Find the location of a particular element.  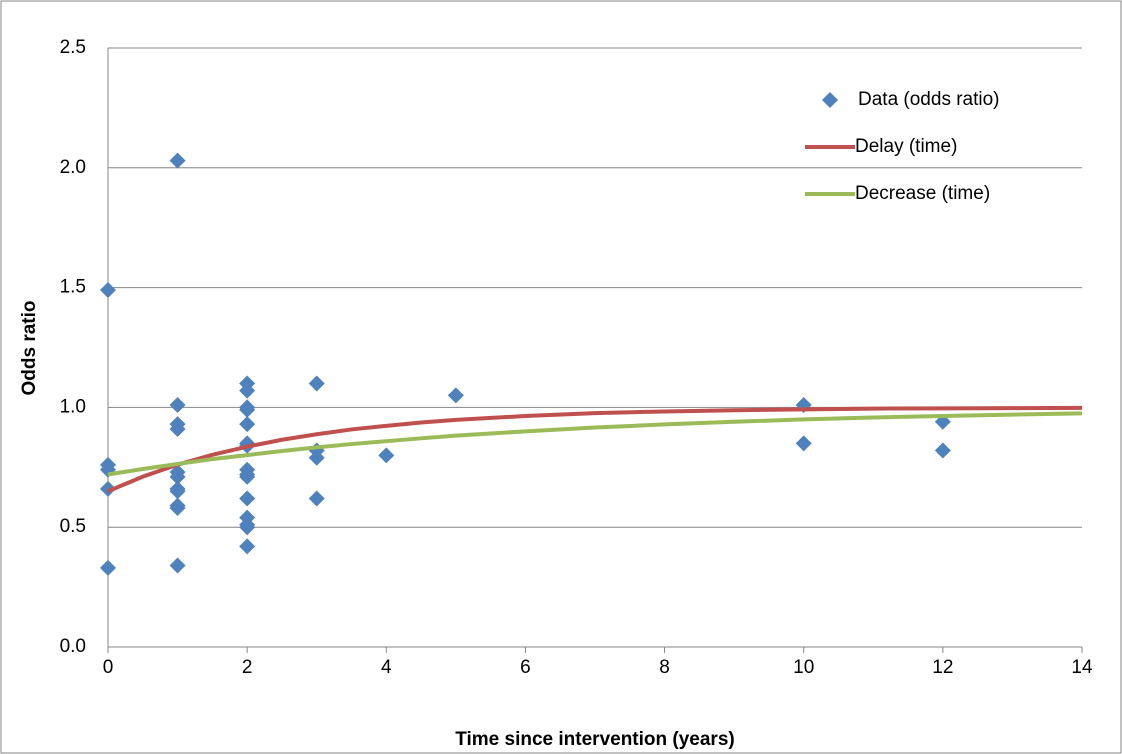

x-tick-label: 2 is located at coordinates (247, 667).